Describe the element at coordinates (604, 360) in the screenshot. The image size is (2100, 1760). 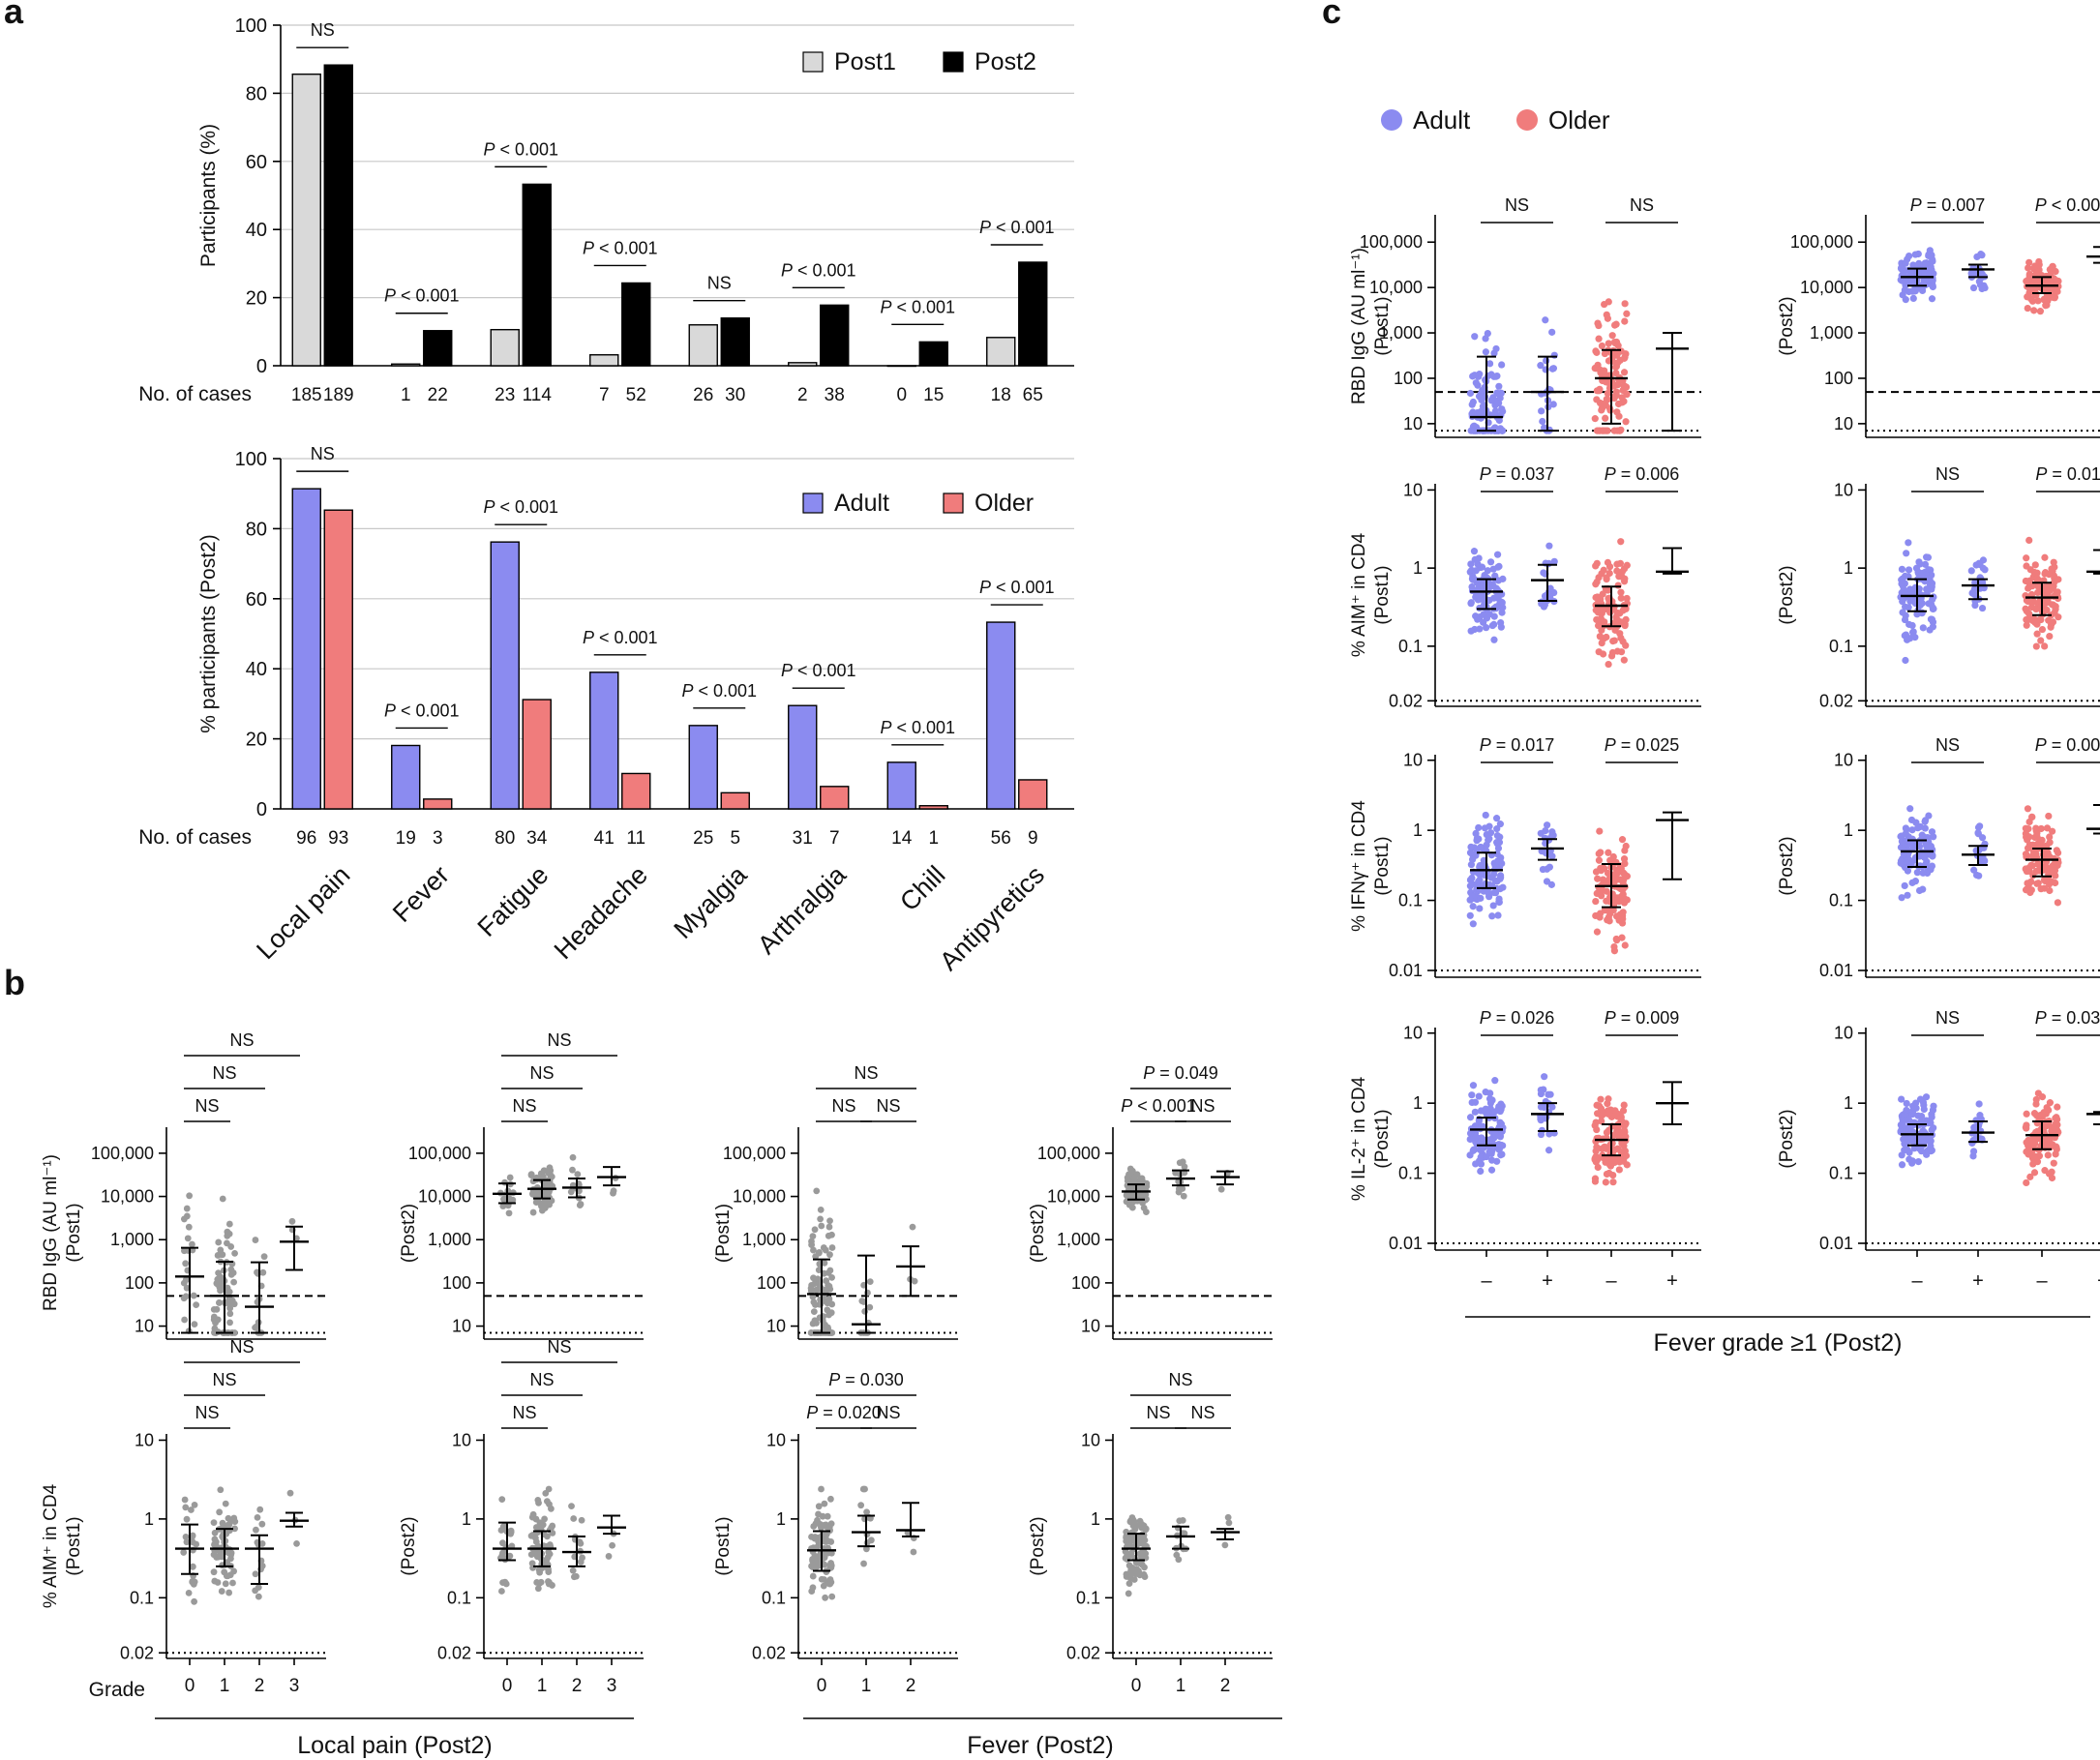
I see `bar-post1` at that location.